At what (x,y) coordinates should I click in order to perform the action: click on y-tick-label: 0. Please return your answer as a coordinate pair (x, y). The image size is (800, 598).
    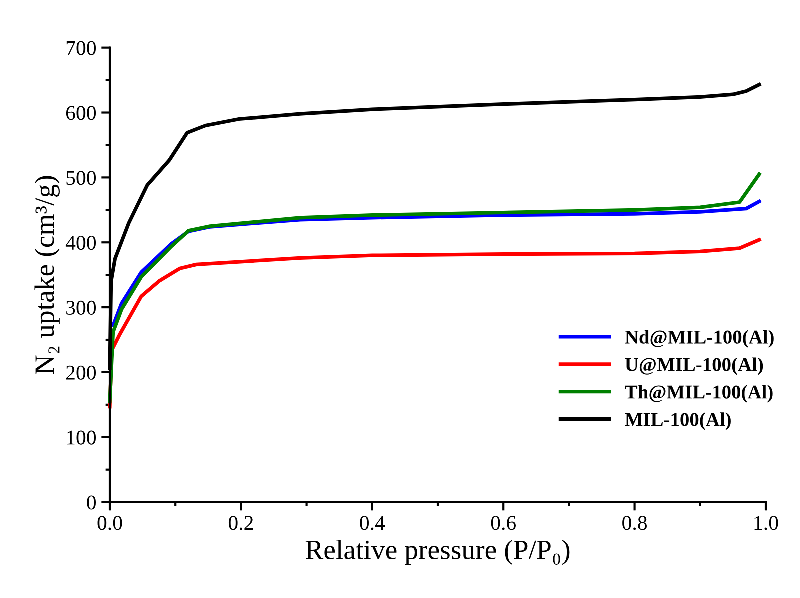
    Looking at the image, I should click on (91, 503).